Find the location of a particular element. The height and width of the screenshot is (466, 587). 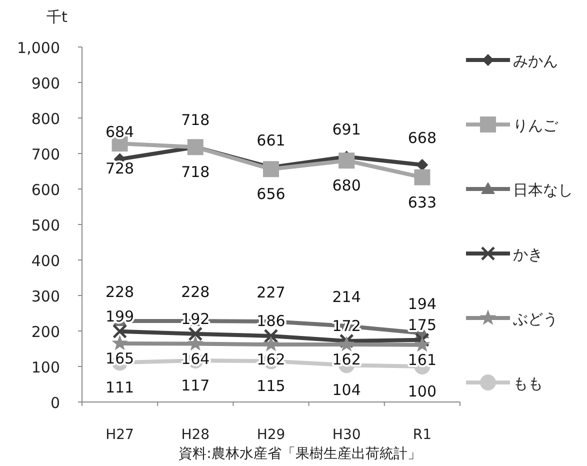

y-axis-title: 千t is located at coordinates (57, 17).